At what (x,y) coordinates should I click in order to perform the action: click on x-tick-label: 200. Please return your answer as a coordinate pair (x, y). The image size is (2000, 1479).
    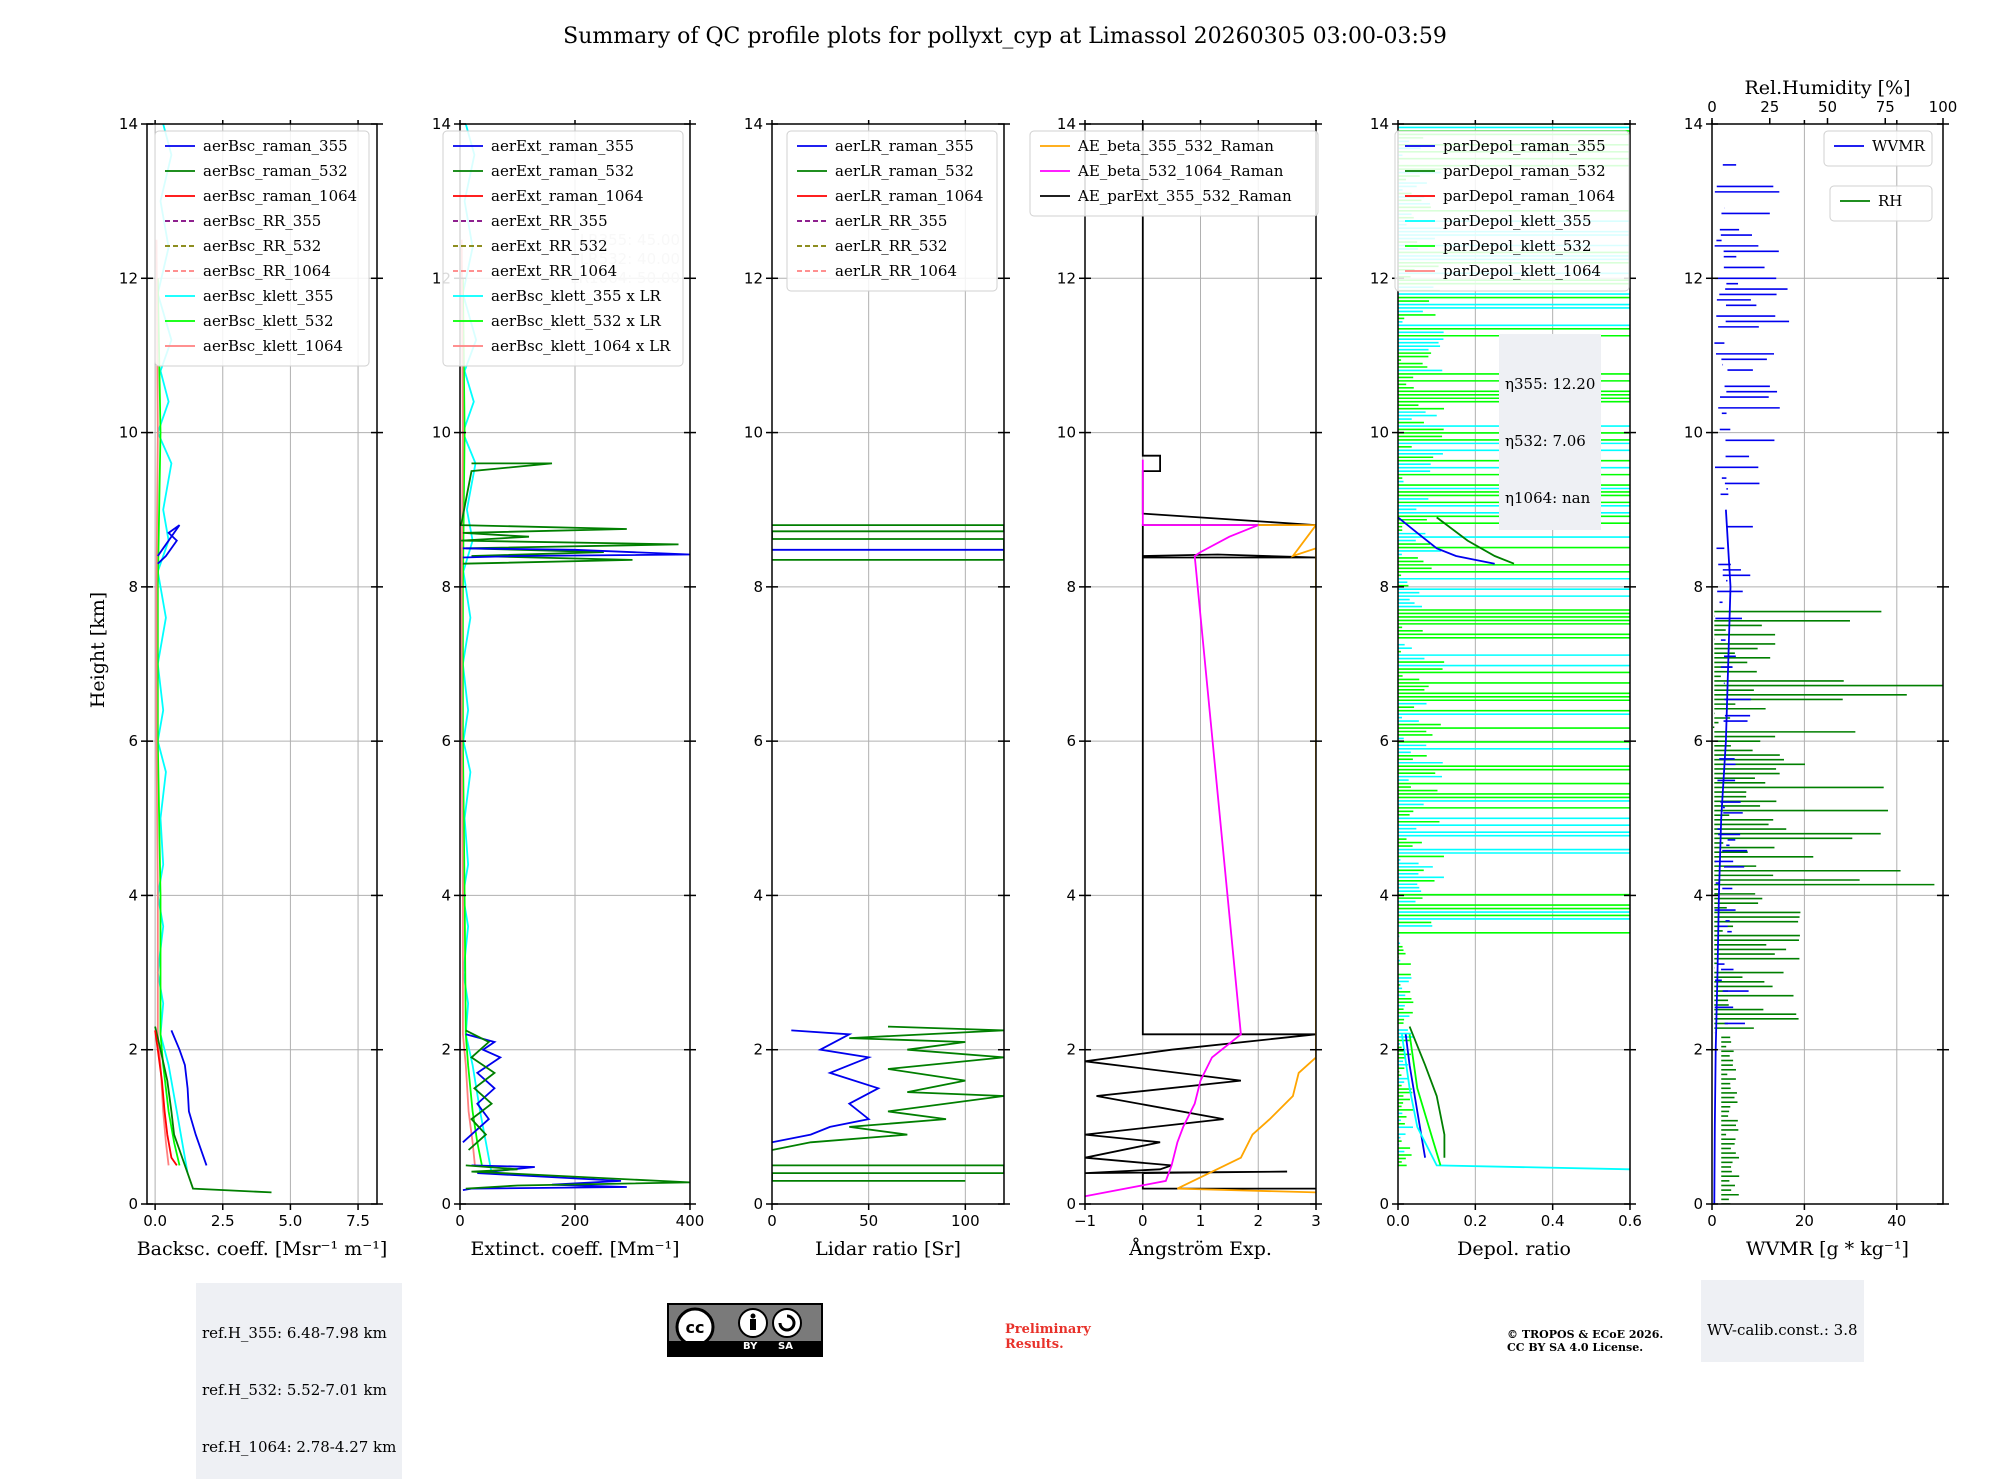
    Looking at the image, I should click on (575, 1221).